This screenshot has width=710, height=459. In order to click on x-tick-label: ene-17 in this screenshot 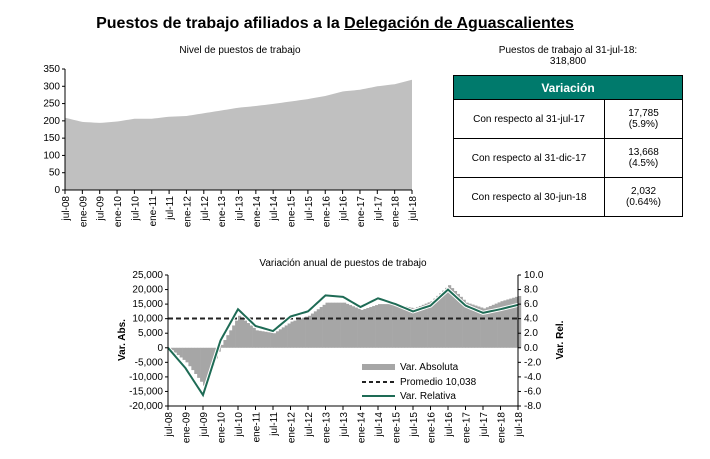, I will do `click(467, 428)`.